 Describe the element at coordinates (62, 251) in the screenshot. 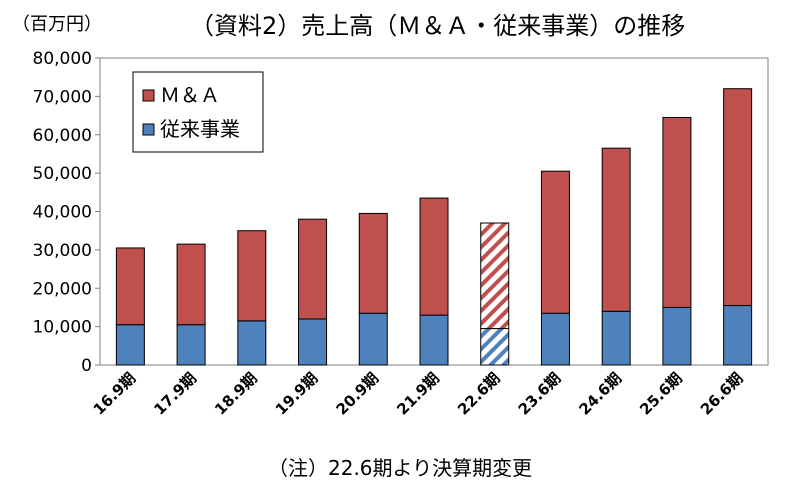

I see `y-tick-label: 30,000` at that location.